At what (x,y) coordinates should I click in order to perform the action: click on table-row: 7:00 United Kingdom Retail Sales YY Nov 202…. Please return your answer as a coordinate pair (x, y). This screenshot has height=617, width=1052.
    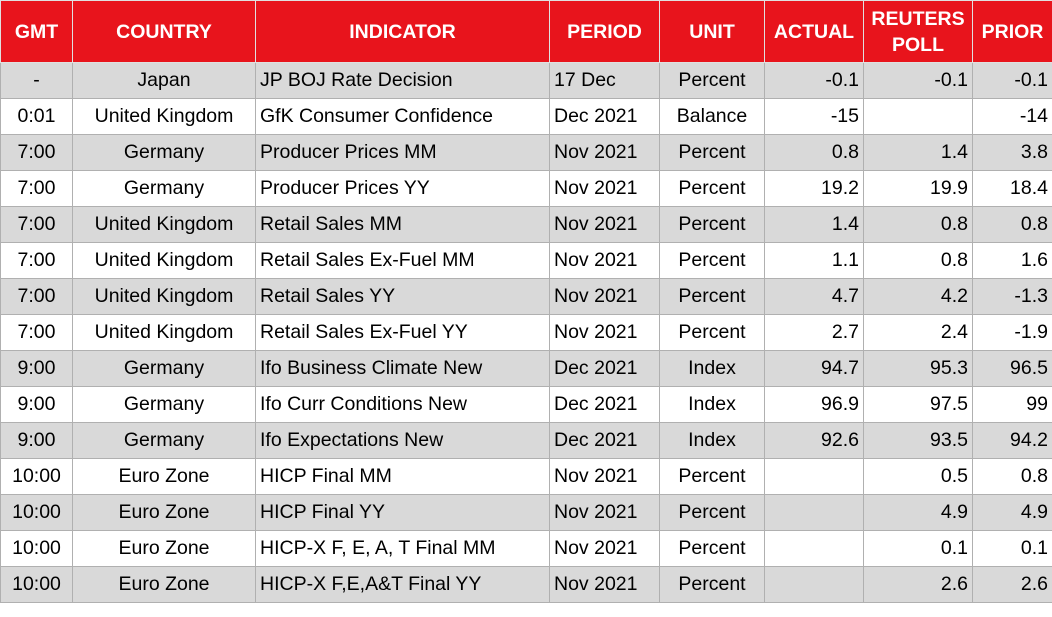
    Looking at the image, I should click on (526, 296).